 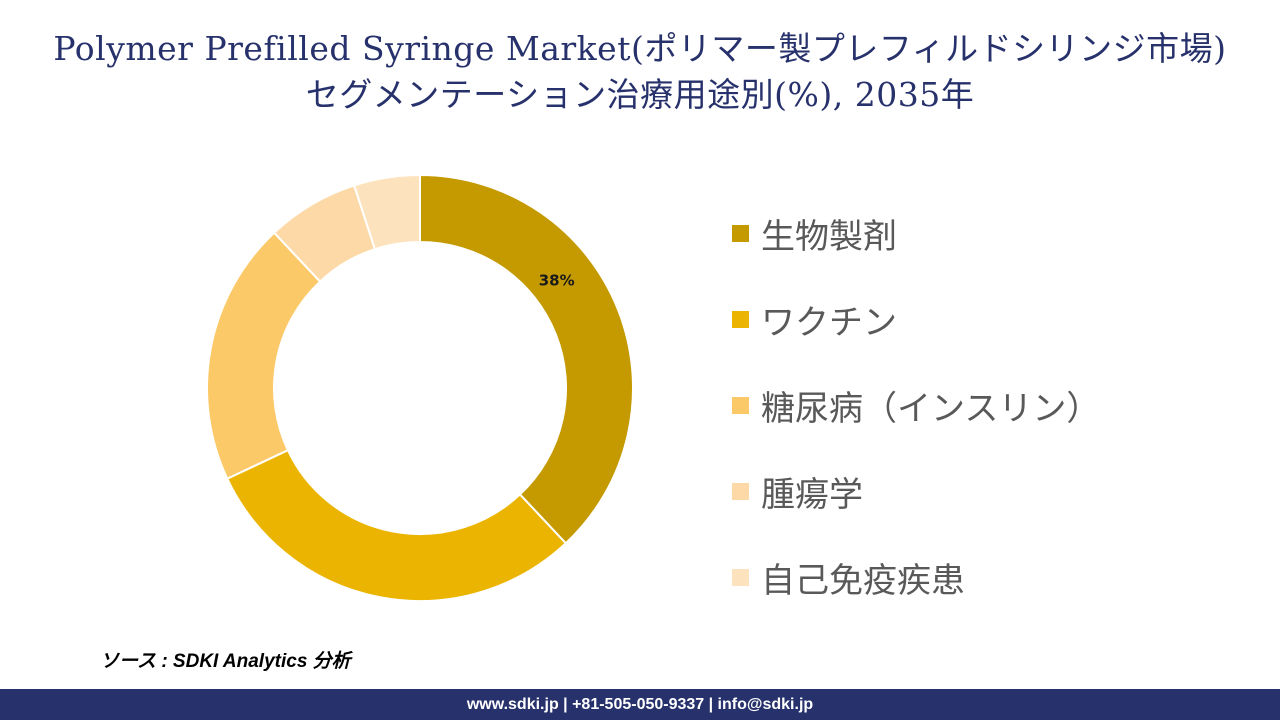 I want to click on legend-label: ワクチン, so click(x=829, y=322).